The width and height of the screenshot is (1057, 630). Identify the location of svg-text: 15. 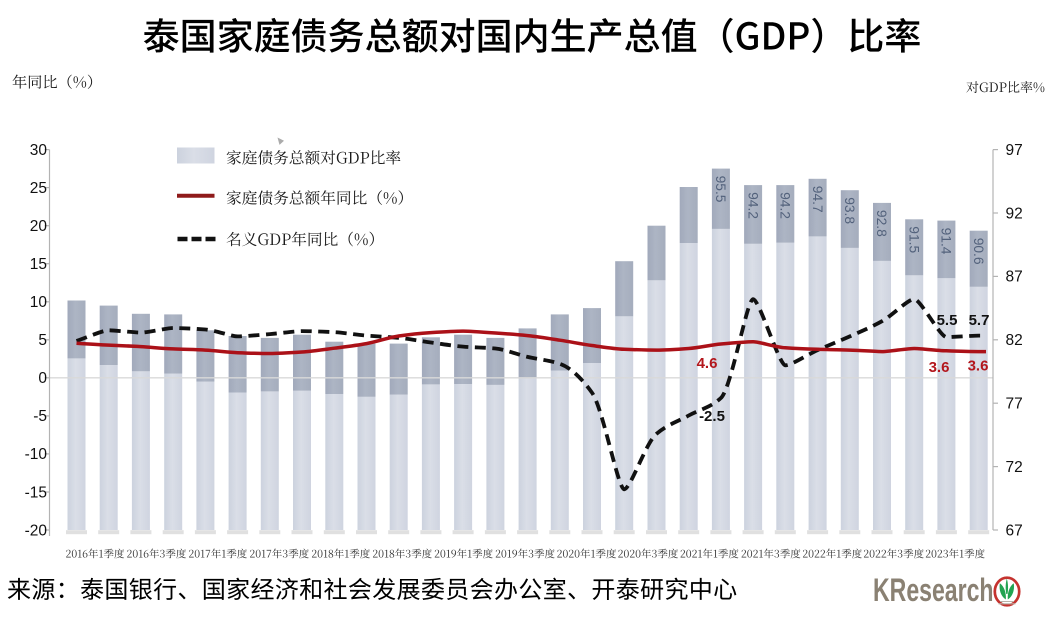
(38, 264).